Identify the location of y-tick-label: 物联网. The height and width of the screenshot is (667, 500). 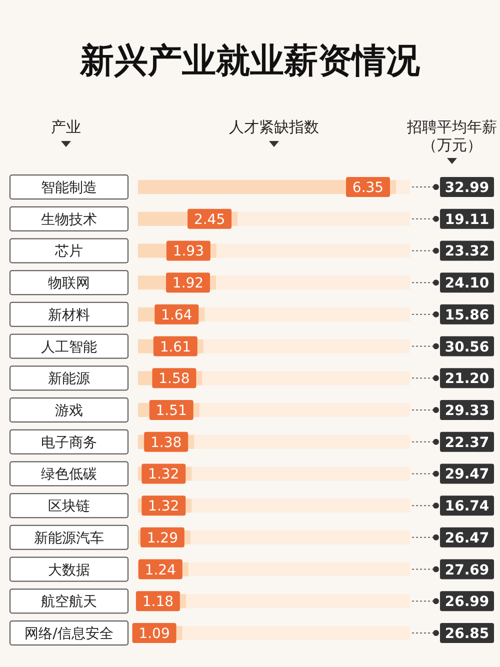
(69, 284).